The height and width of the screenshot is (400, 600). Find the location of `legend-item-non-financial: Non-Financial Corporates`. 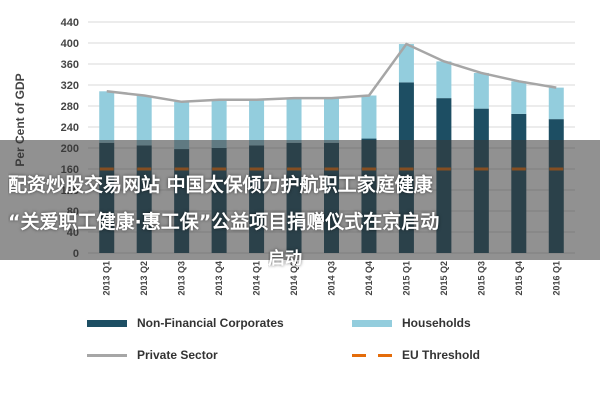

legend-item-non-financial: Non-Financial Corporates is located at coordinates (185, 323).